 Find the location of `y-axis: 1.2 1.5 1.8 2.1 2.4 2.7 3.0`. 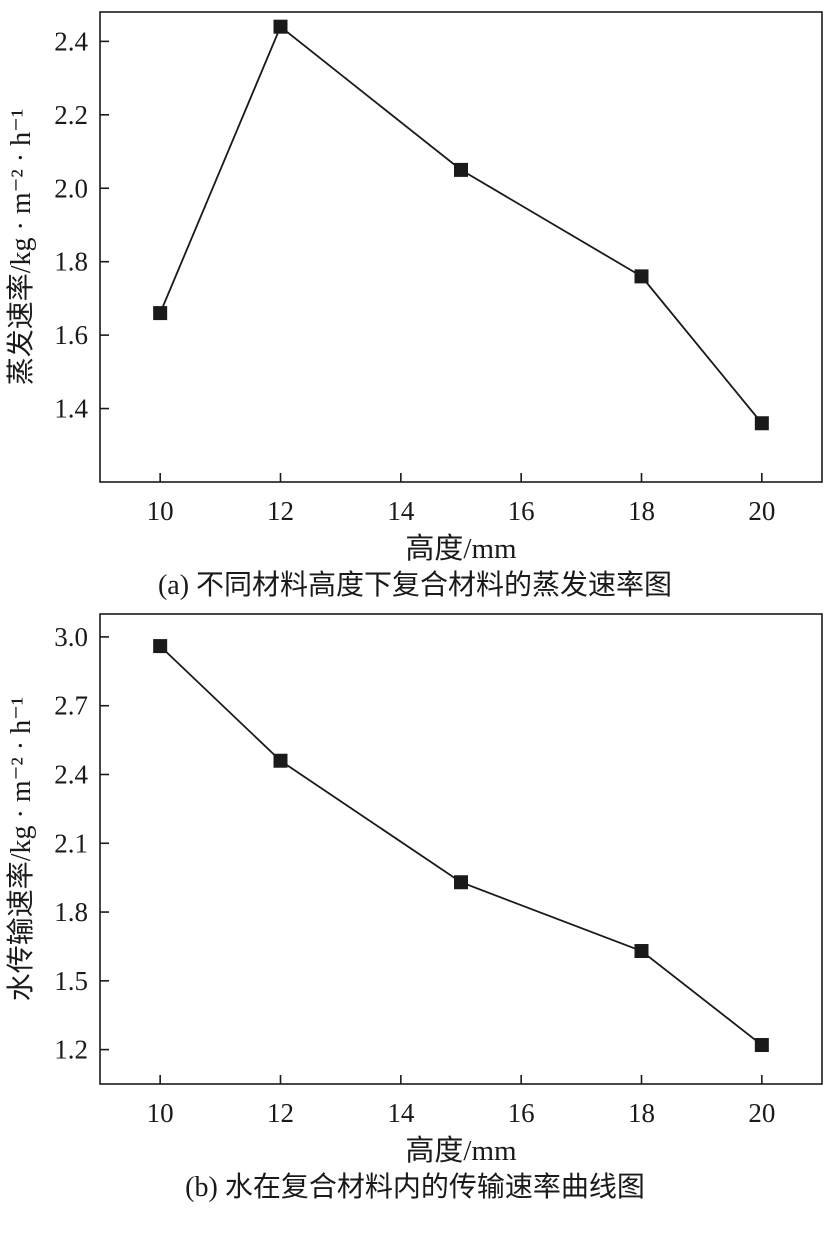

y-axis: 1.2 1.5 1.8 2.1 2.4 2.7 3.0 is located at coordinates (81, 843).